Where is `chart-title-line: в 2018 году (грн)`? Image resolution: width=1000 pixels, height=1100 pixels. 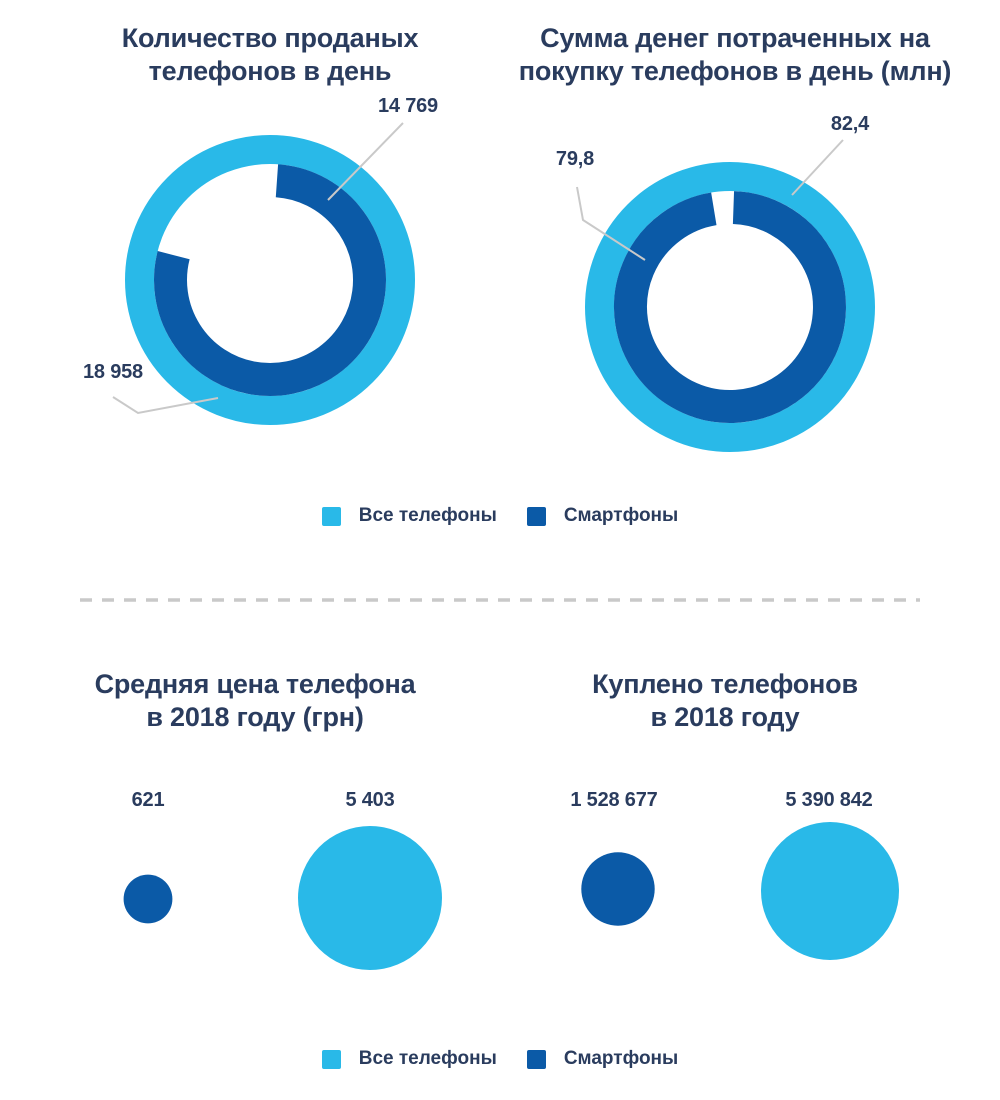 chart-title-line: в 2018 году (грн) is located at coordinates (255, 717).